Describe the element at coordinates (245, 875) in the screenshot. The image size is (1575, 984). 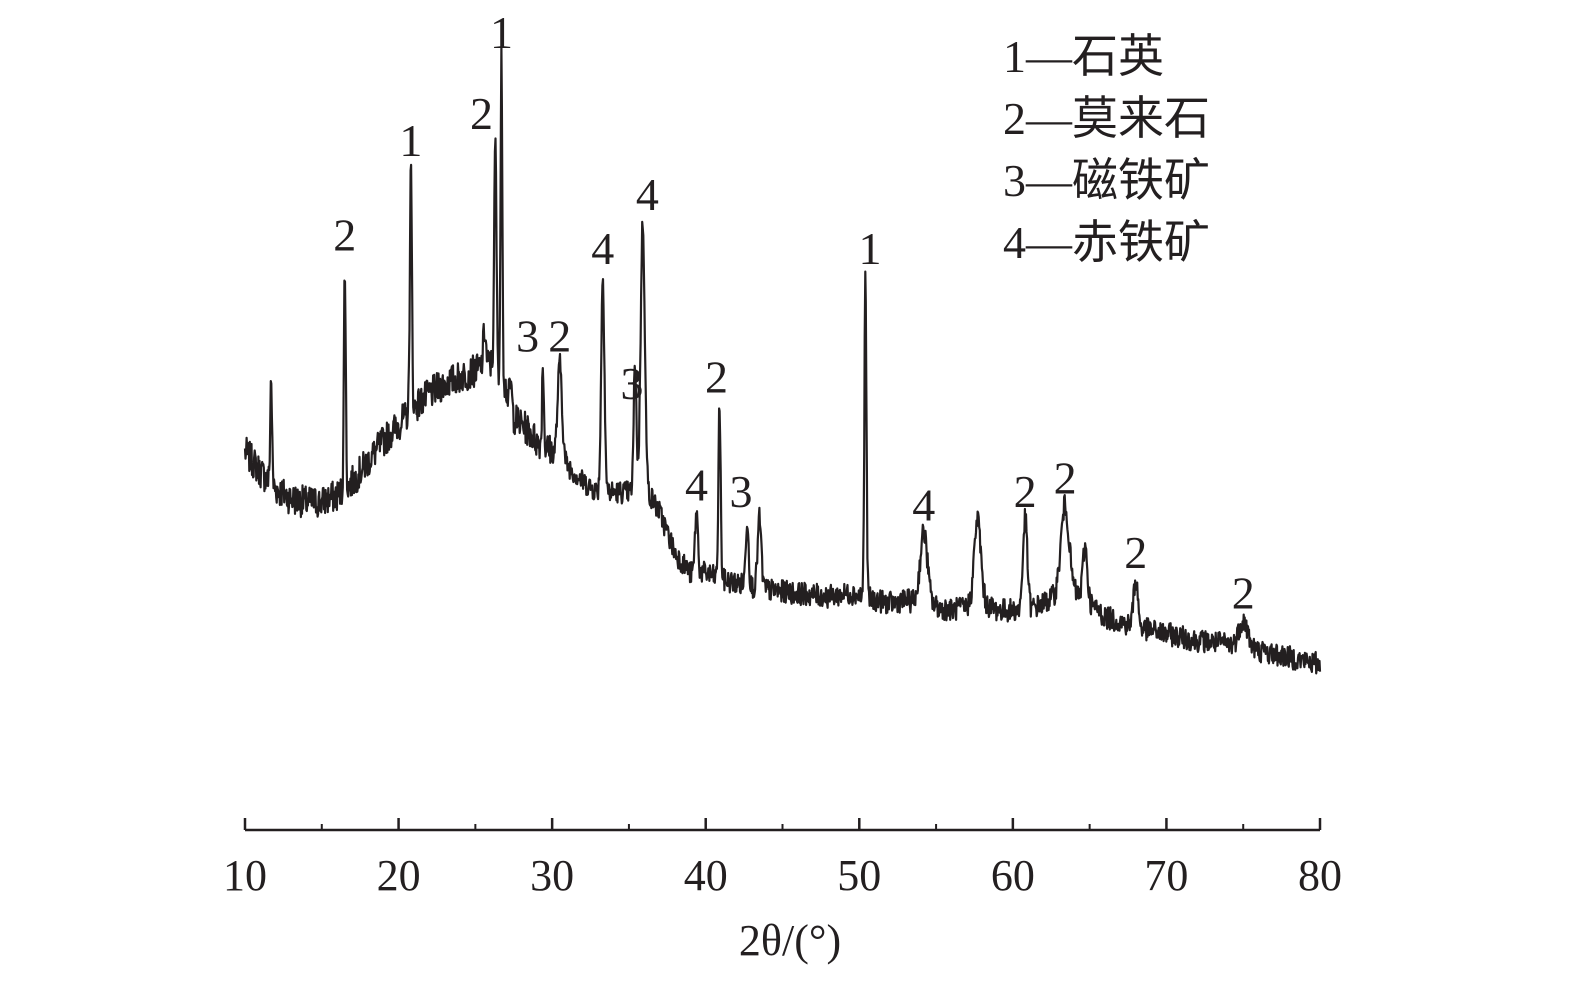
I see `x-tick-label: 10` at that location.